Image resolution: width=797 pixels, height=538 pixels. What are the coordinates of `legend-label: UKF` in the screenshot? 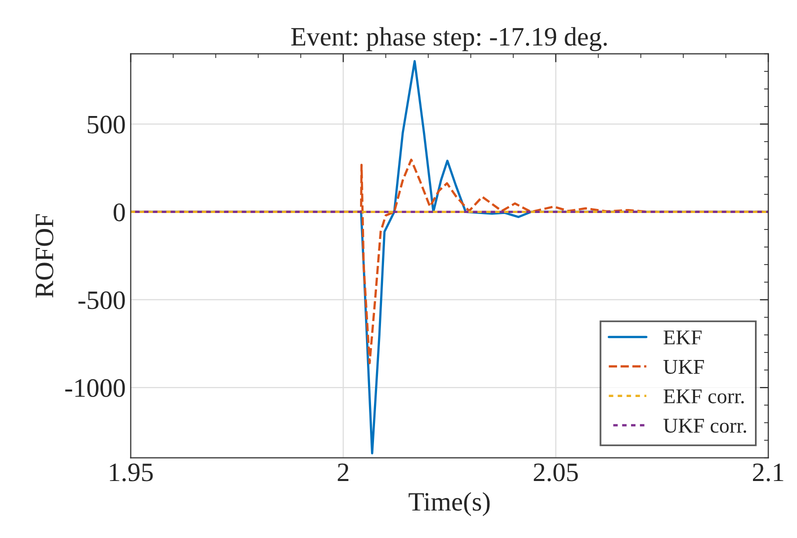 It's located at (683, 367).